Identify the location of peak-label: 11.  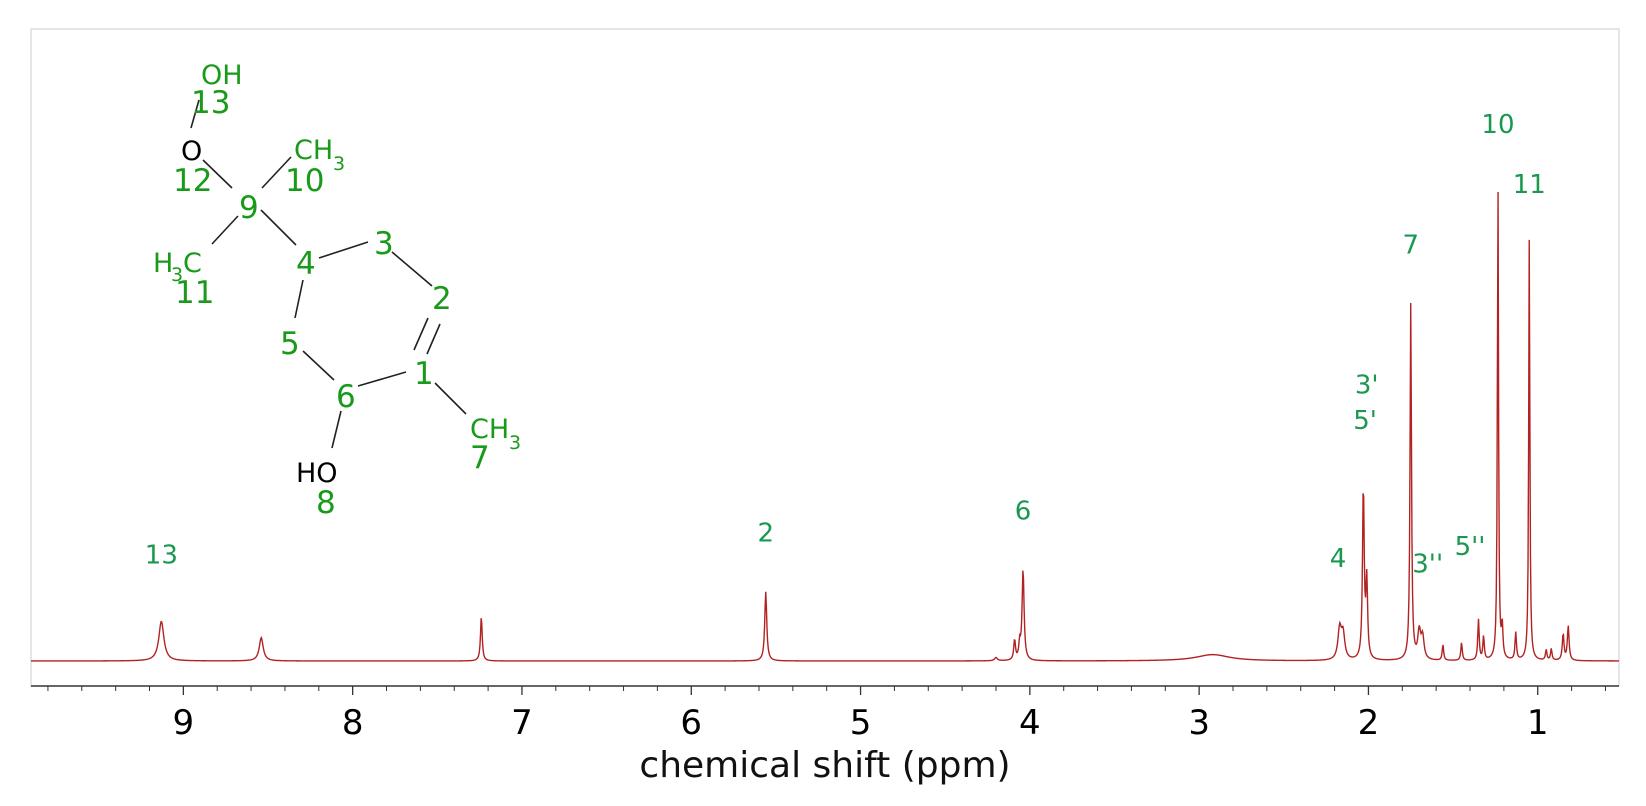
(1529, 185).